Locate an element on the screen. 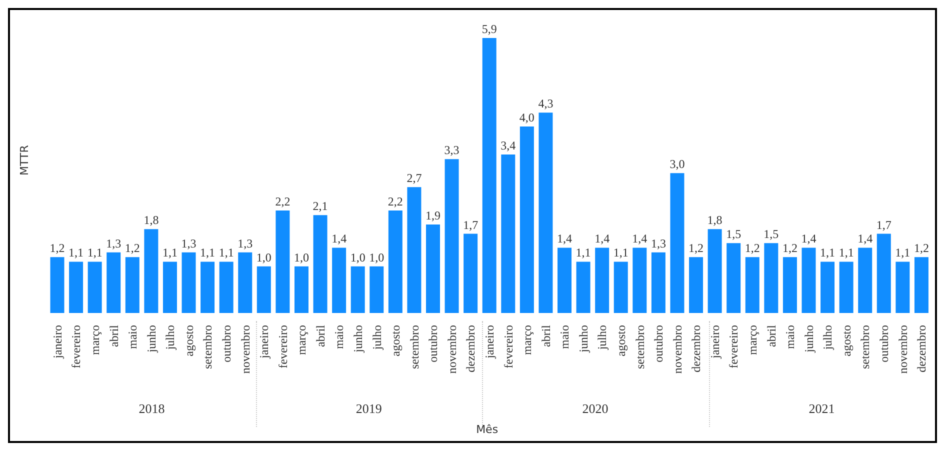 The image size is (945, 451). data-label: 4,0 is located at coordinates (526, 117).